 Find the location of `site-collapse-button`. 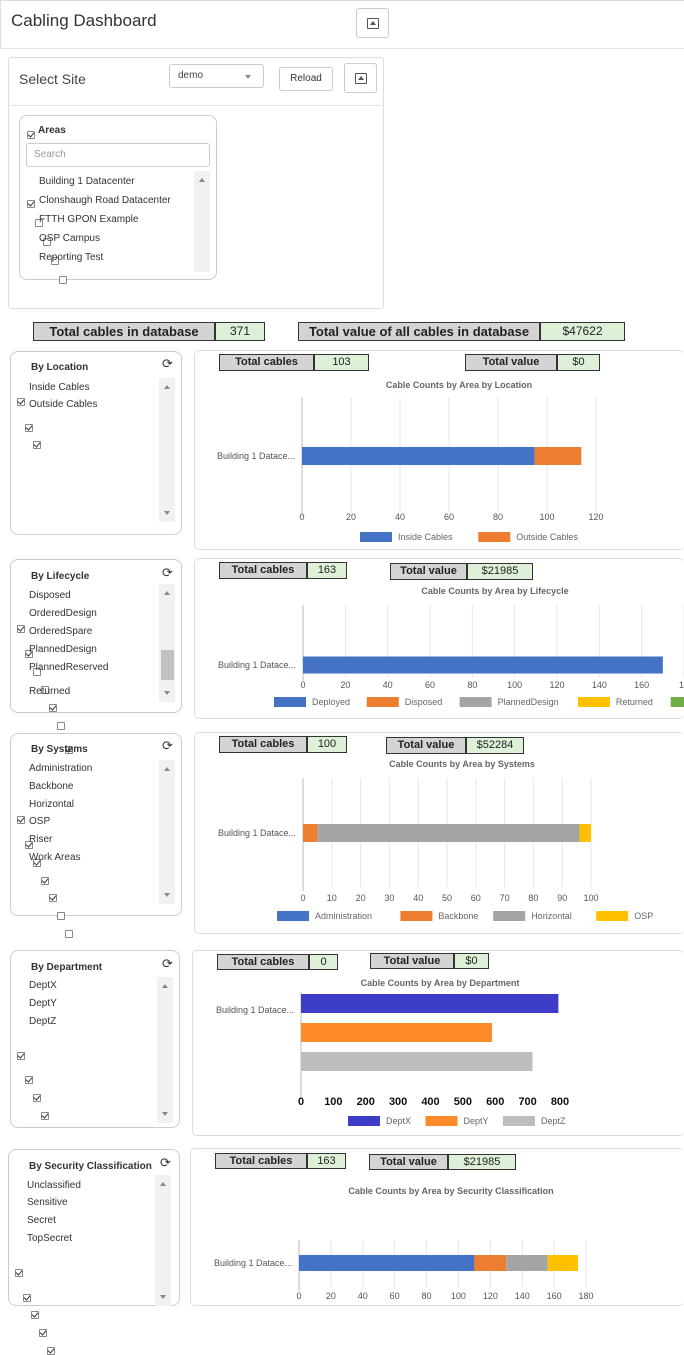

site-collapse-button is located at coordinates (360, 78).